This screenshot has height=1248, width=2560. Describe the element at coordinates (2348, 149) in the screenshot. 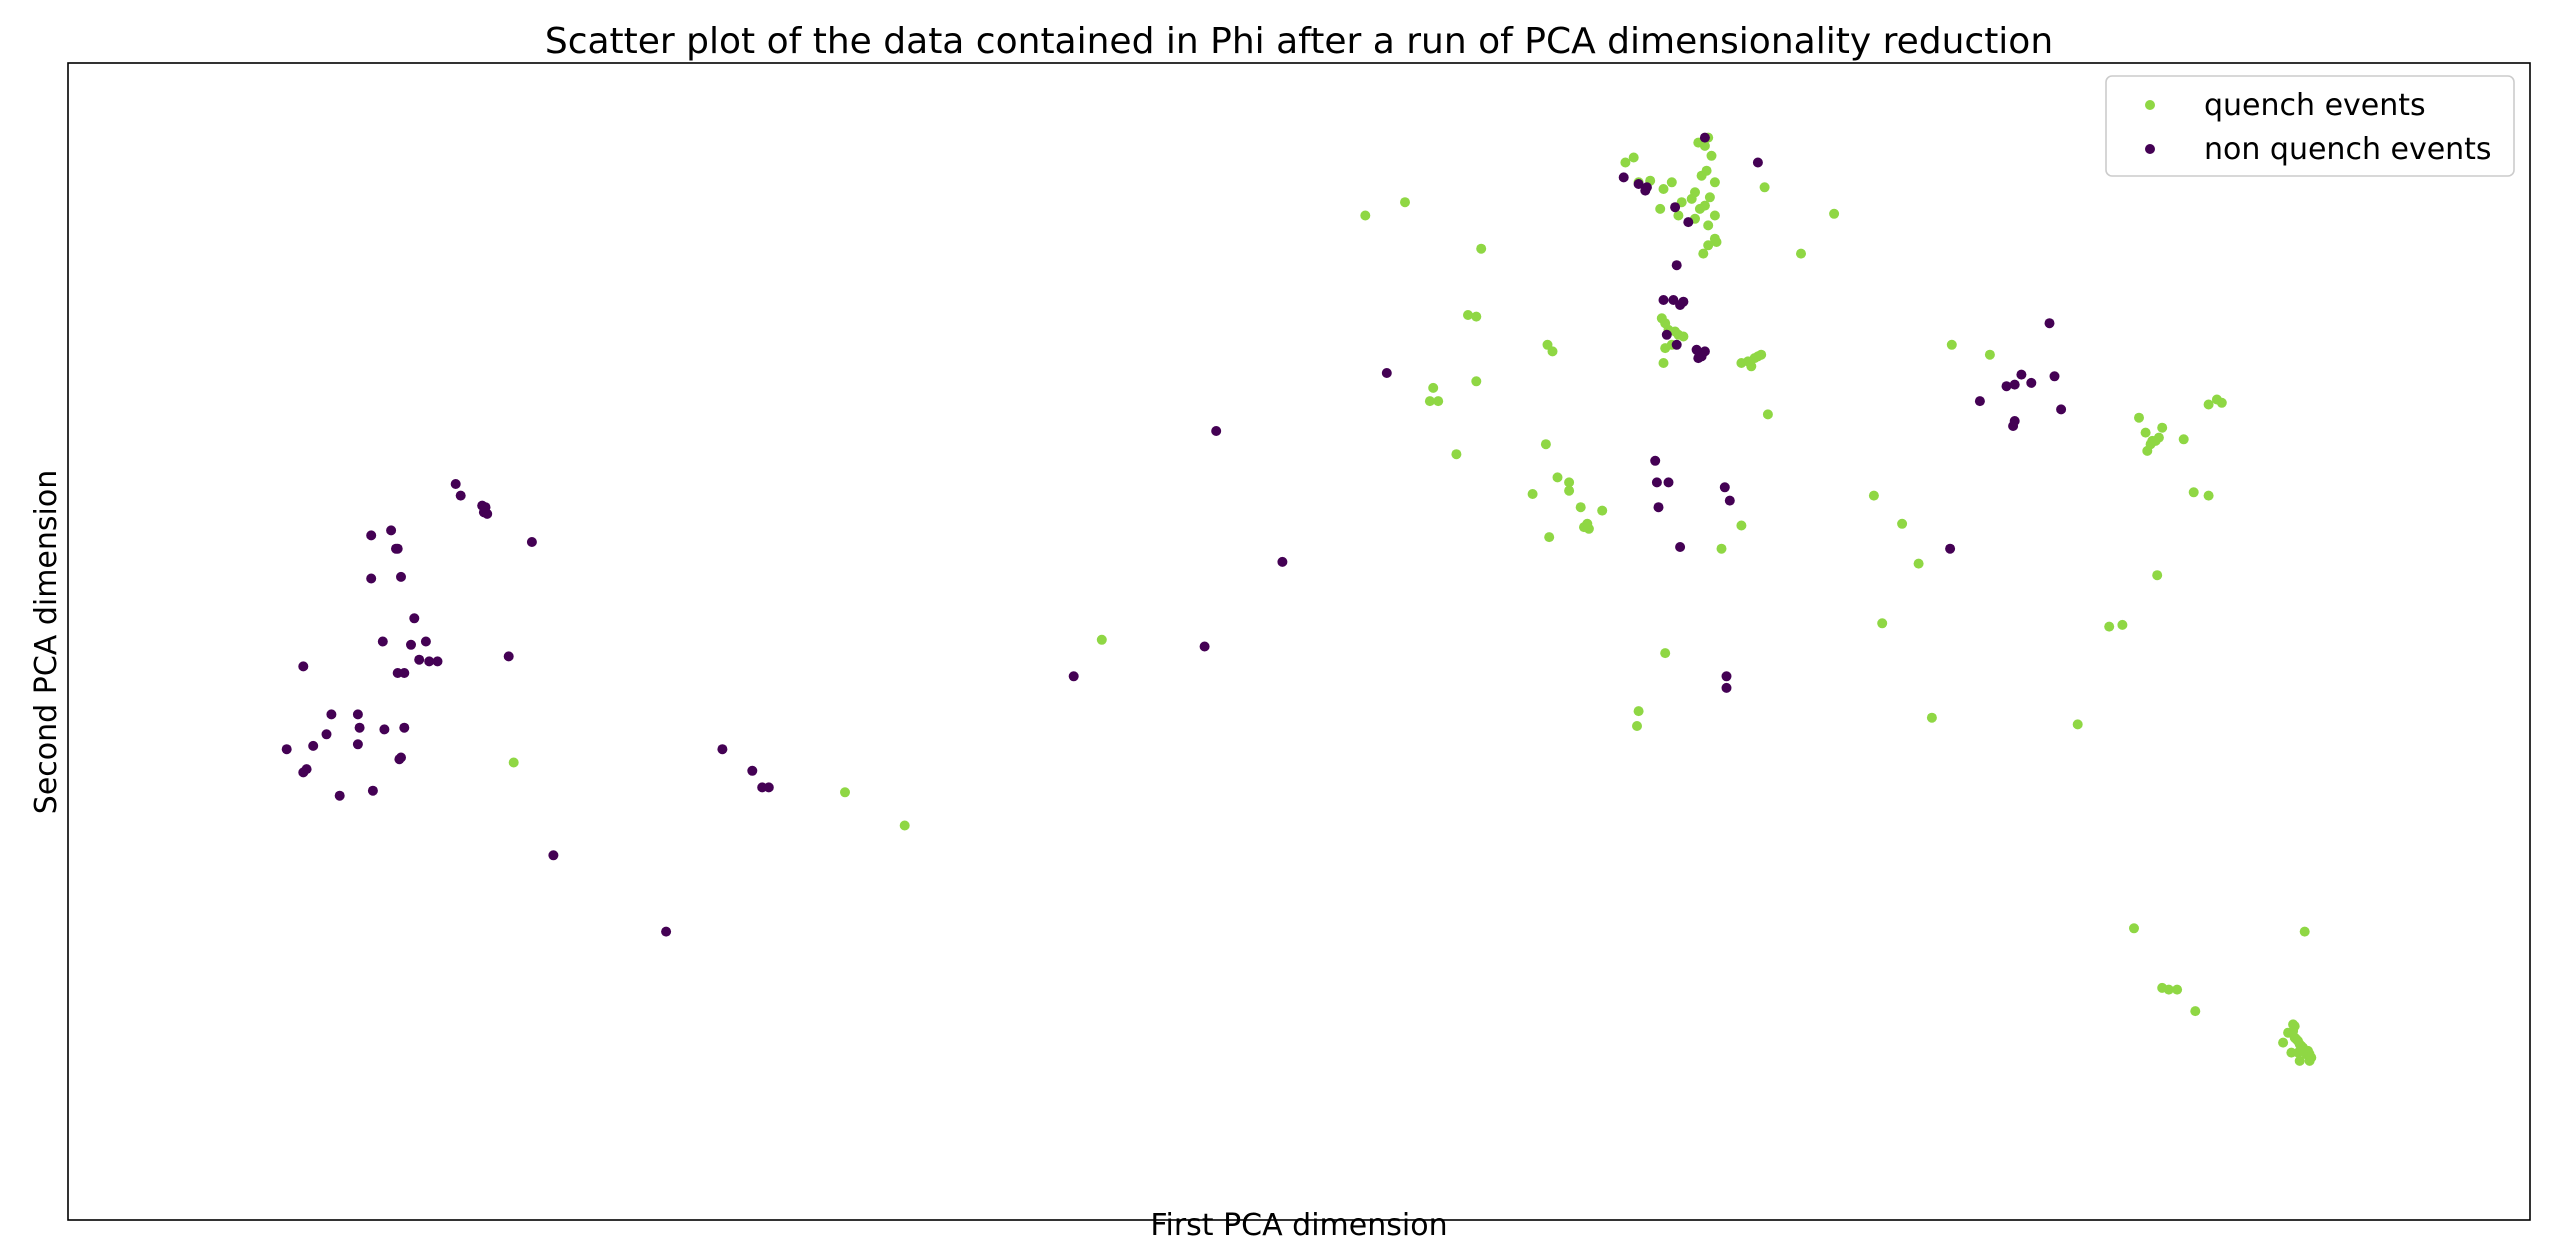

I see `legend-label-non-quench-events: non quench events` at that location.